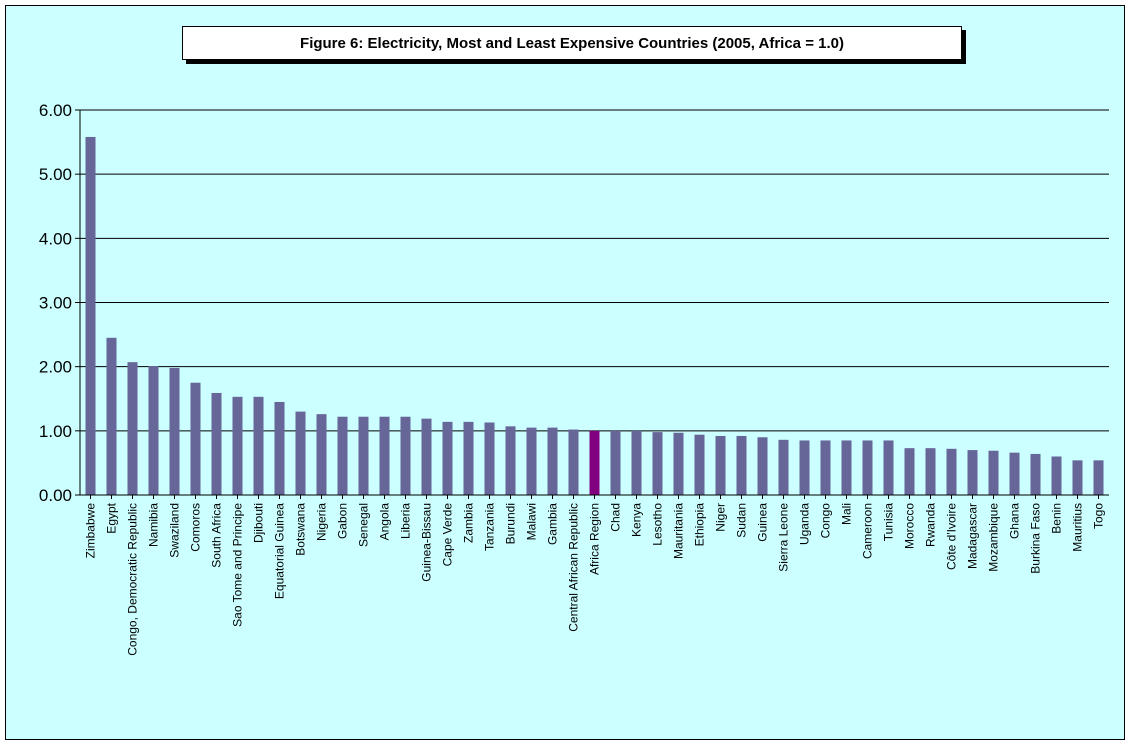 The height and width of the screenshot is (746, 1133). What do you see at coordinates (55, 367) in the screenshot?
I see `y-tick-label: 2.00` at bounding box center [55, 367].